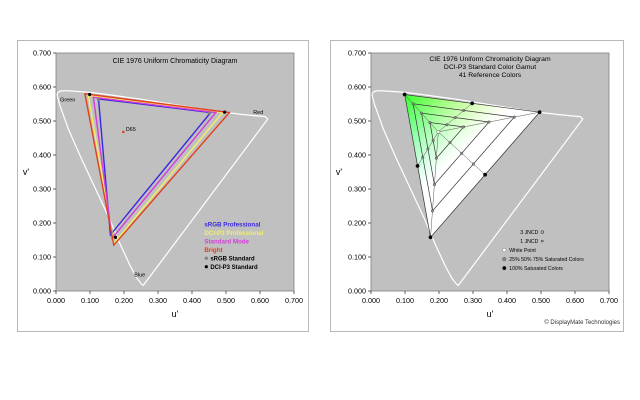  What do you see at coordinates (67, 100) in the screenshot?
I see `chart0-annotation: Green` at bounding box center [67, 100].